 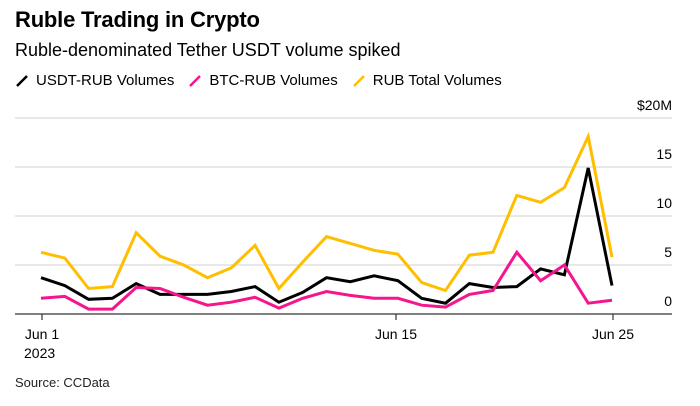 I want to click on source-note: Source: CCData, so click(x=62, y=382).